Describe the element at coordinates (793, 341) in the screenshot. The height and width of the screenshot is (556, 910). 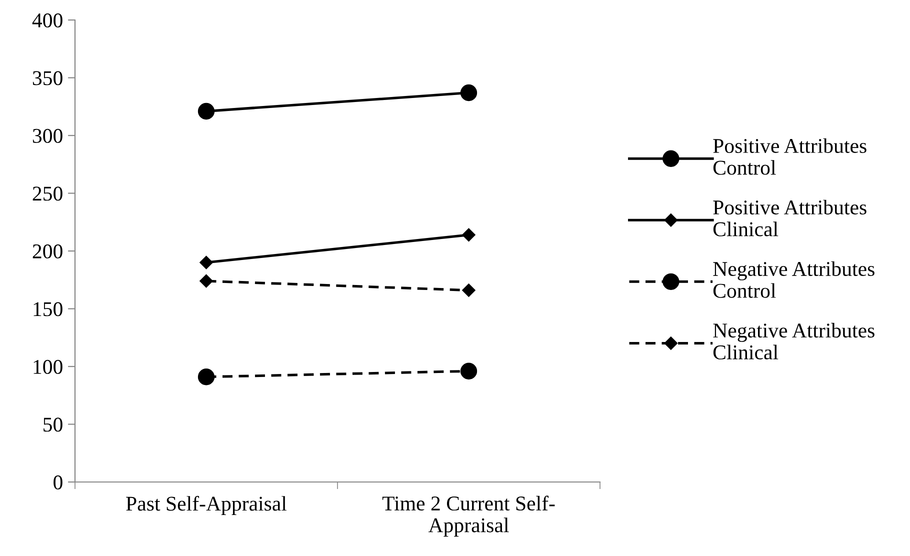
I see `legend-label: Negative Attributes Clinical` at that location.